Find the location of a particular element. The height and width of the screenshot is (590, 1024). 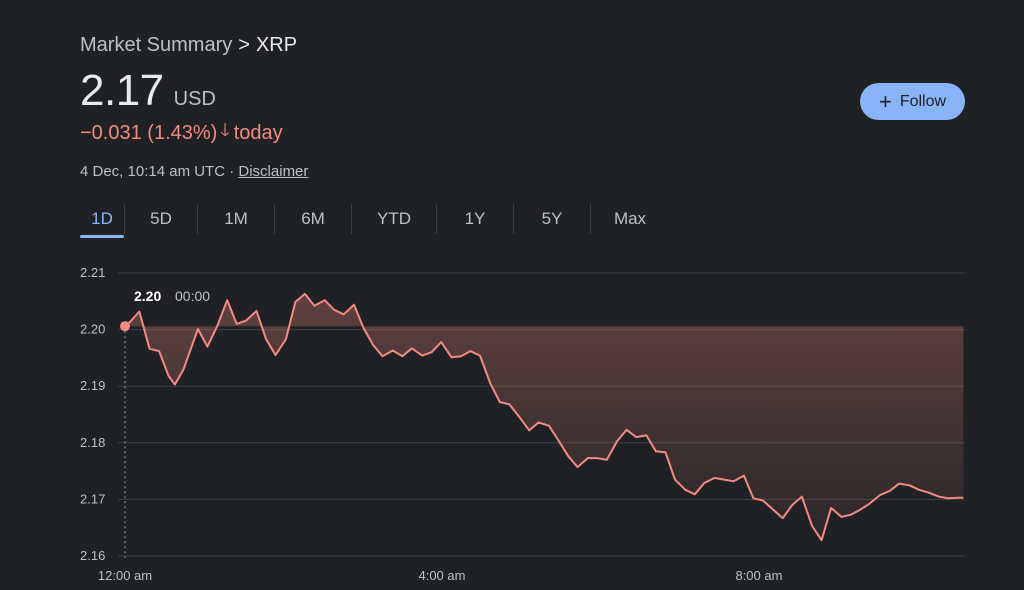

change-value: −0.031 (1.43%) is located at coordinates (149, 132).